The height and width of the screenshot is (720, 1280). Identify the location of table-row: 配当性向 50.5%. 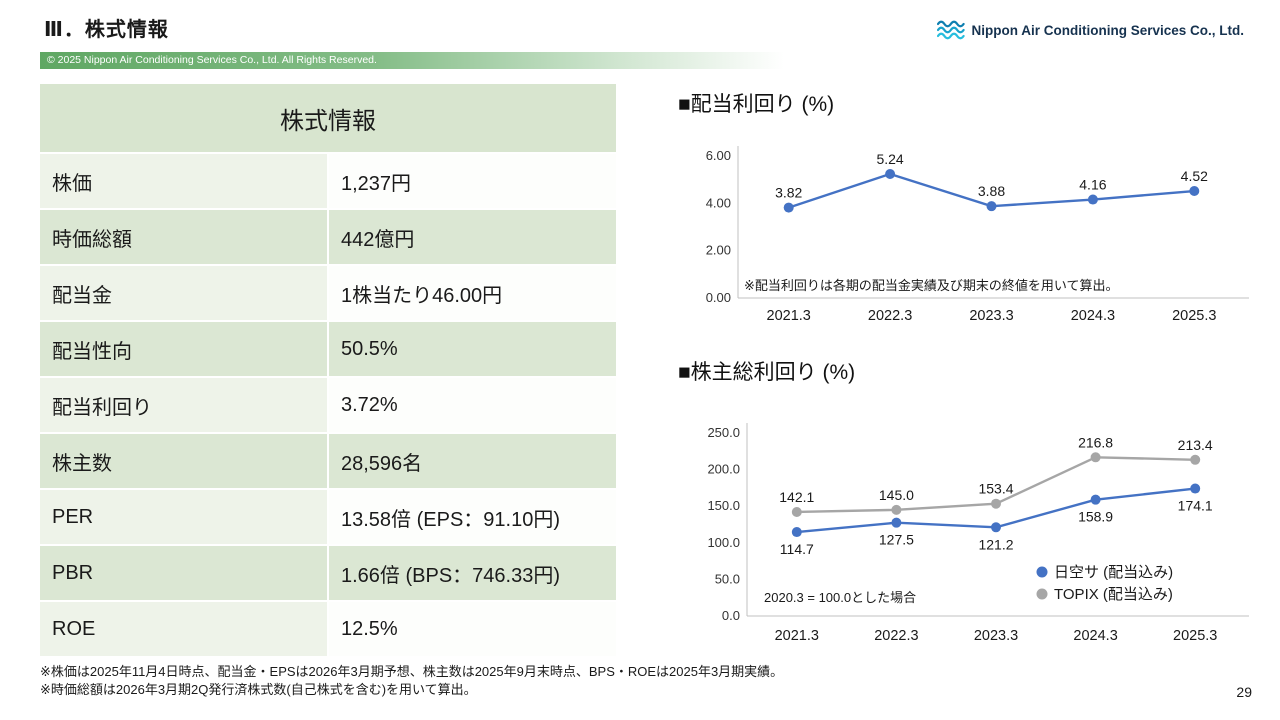
(328, 349).